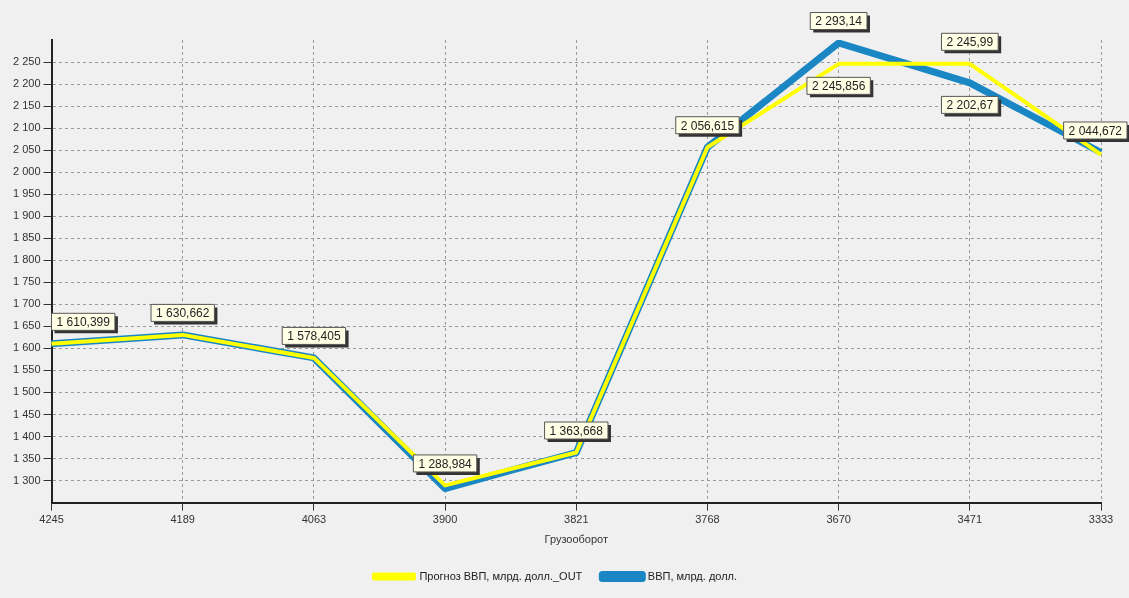 The height and width of the screenshot is (598, 1129). I want to click on x-tick-label: 4189, so click(182, 519).